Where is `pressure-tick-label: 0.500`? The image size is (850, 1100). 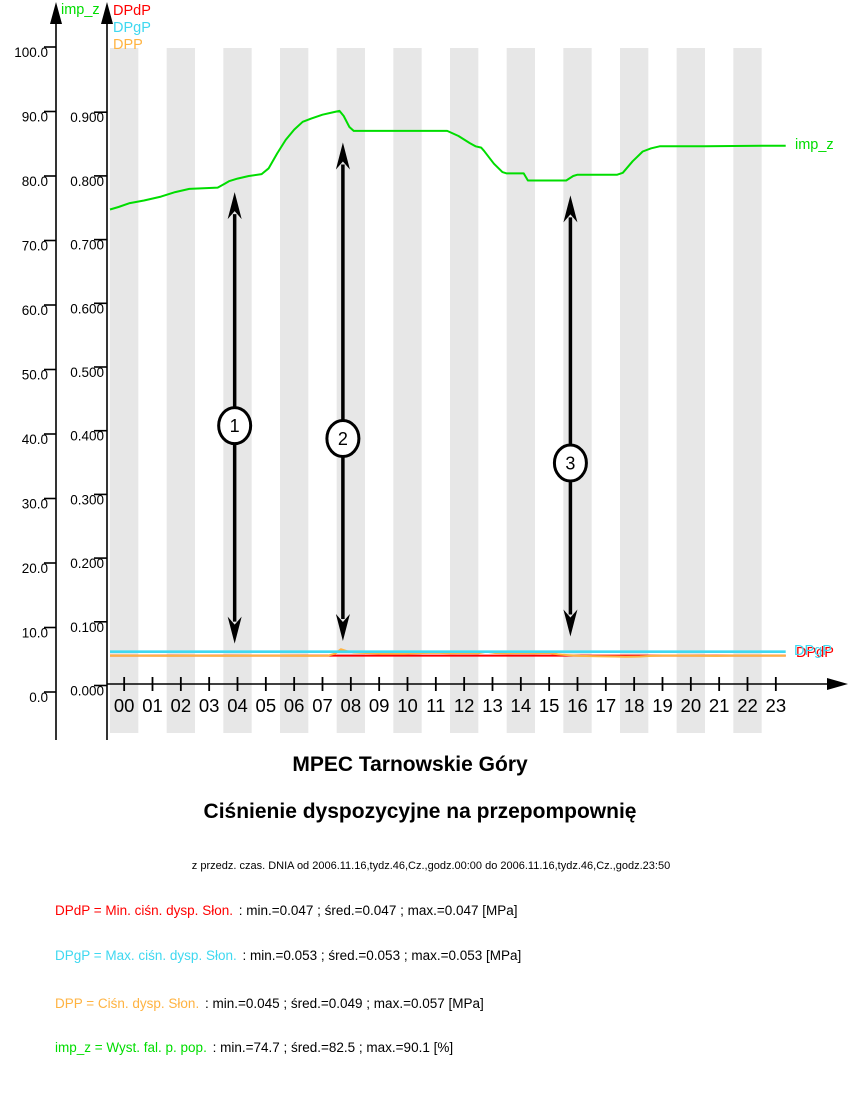 pressure-tick-label: 0.500 is located at coordinates (87, 372).